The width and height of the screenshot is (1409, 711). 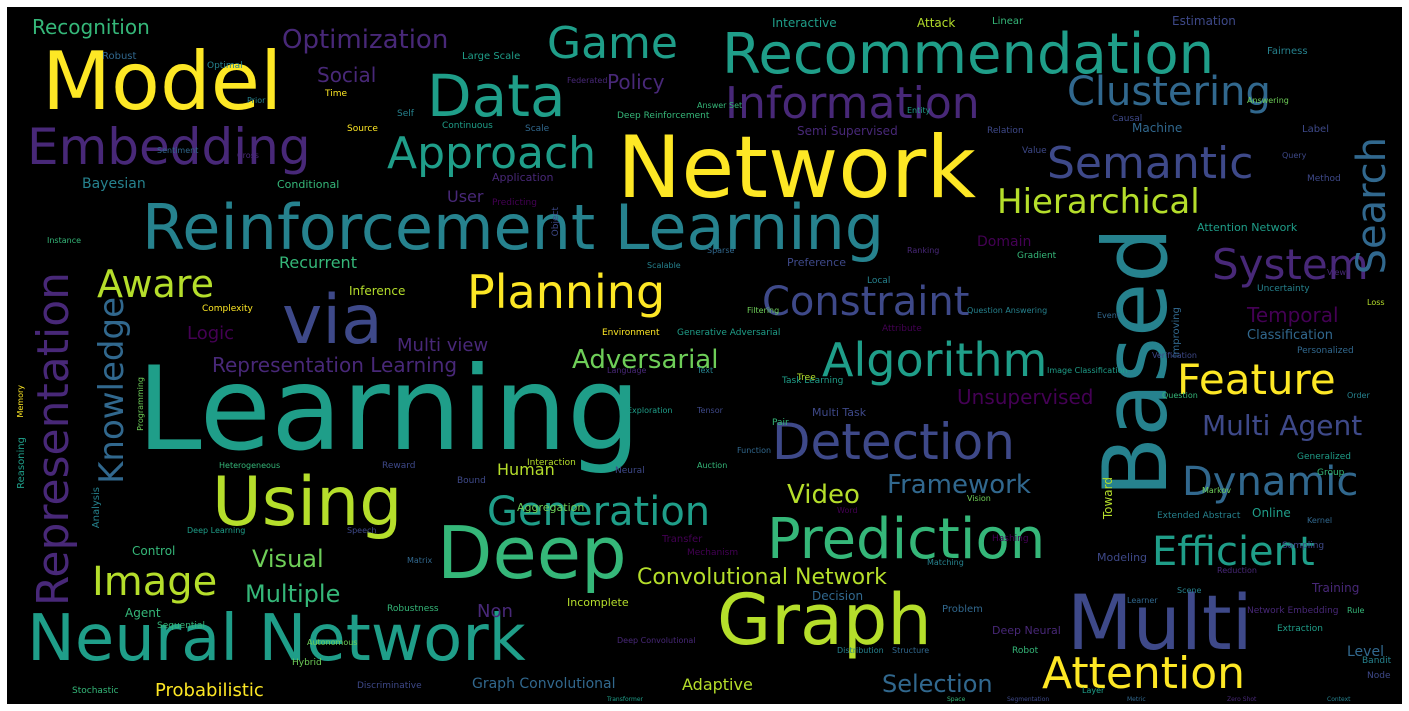 I want to click on word-domain: Domain, so click(x=1004, y=242).